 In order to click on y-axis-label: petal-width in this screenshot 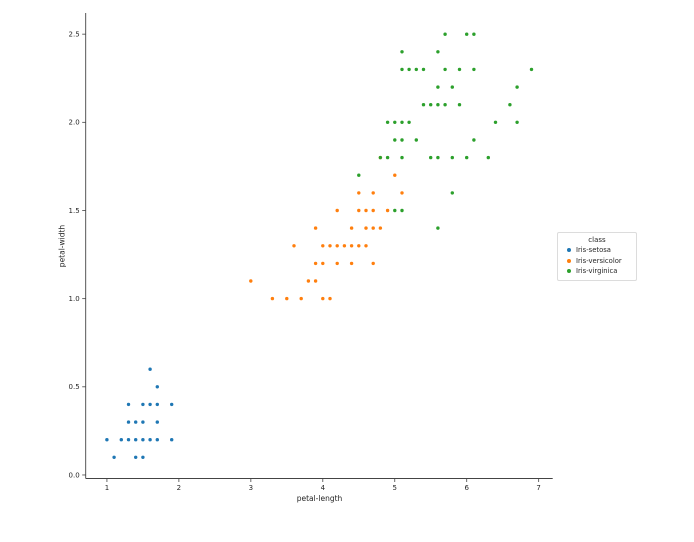, I will do `click(62, 246)`.